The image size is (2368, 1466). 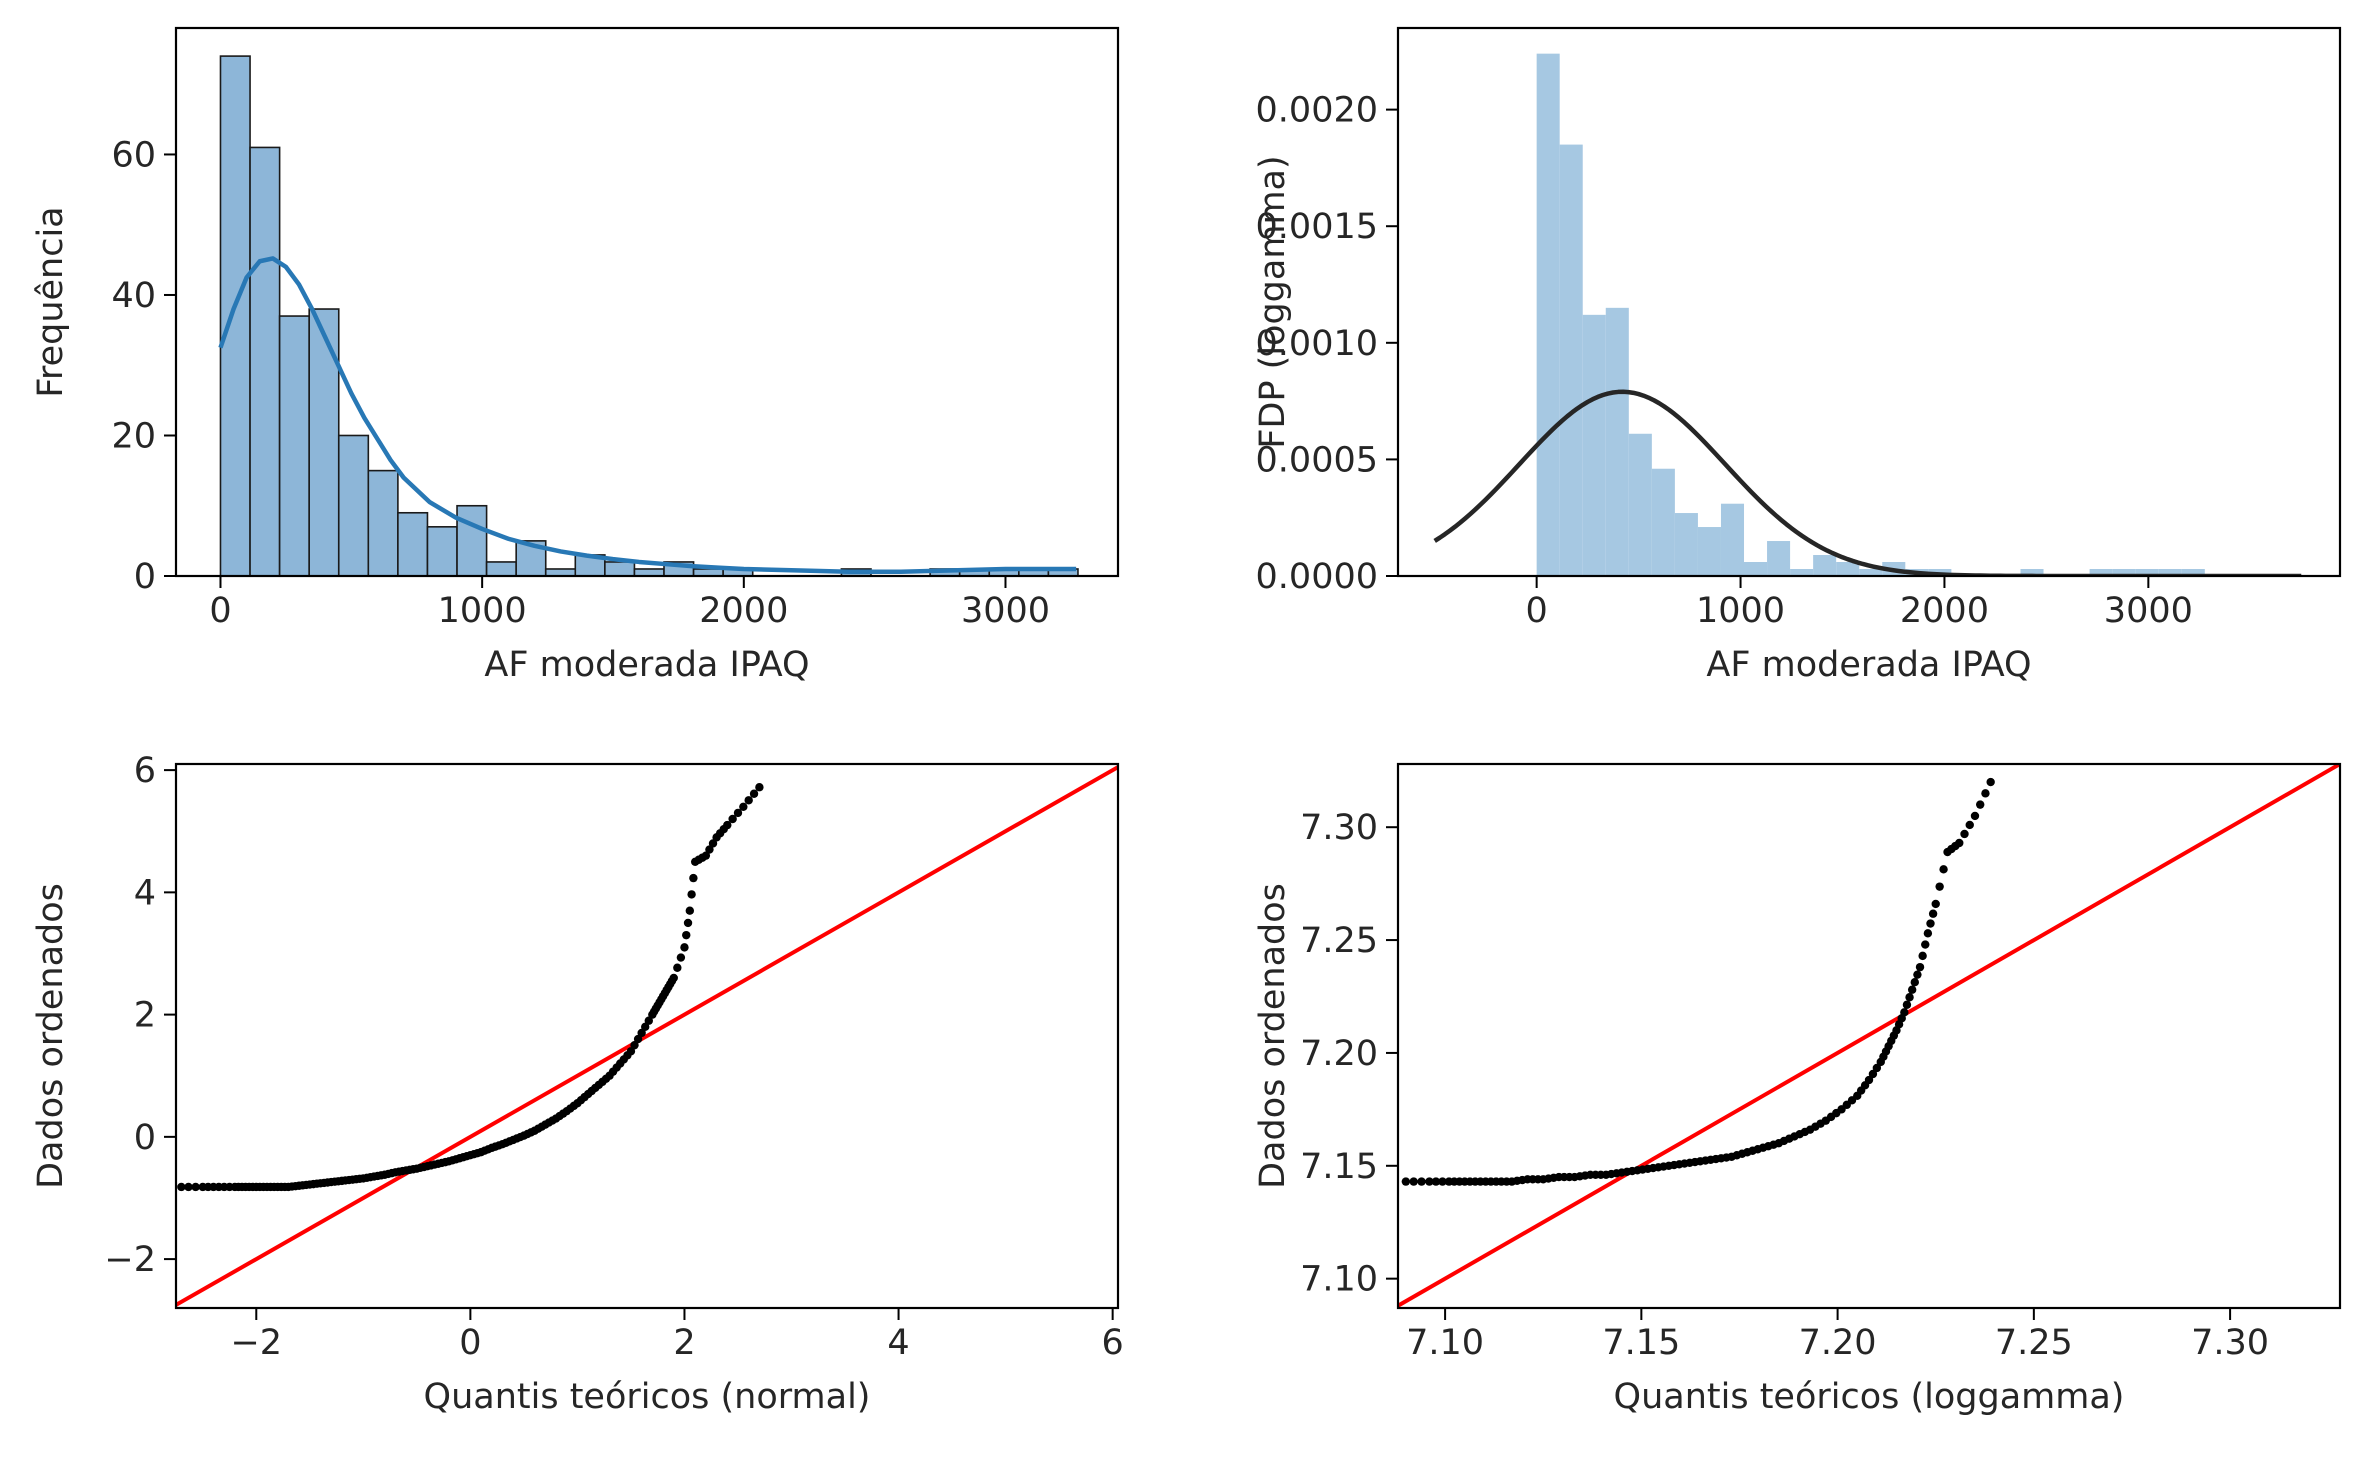 I want to click on y-tick-label: 4, so click(x=145, y=893).